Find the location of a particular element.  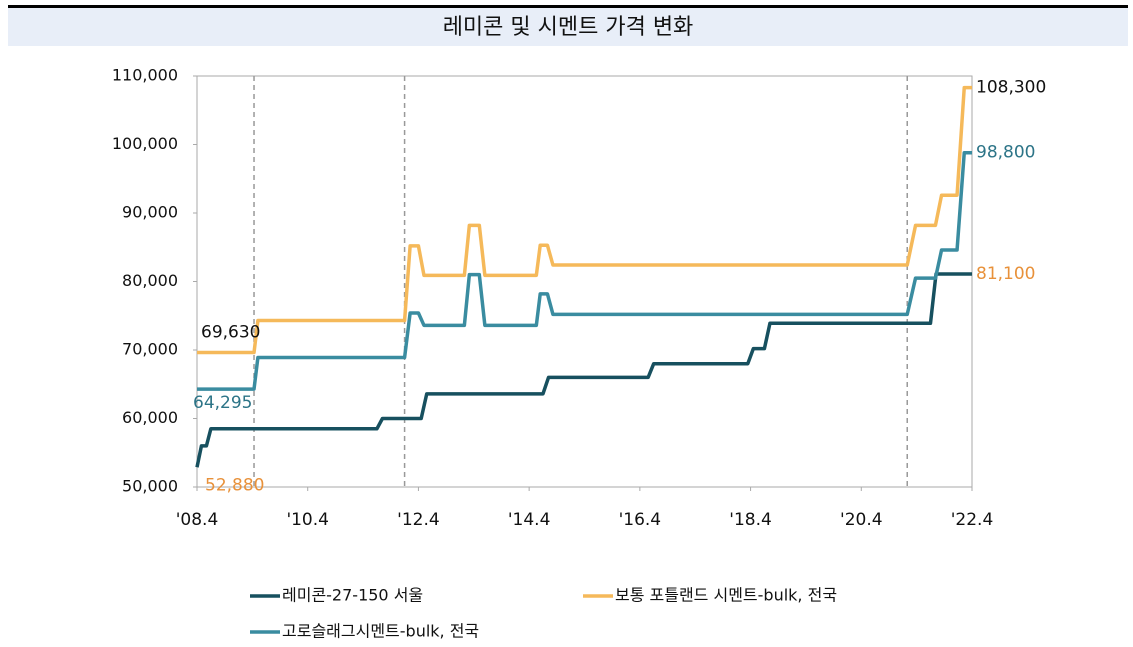

x-tick-label: '10.4 is located at coordinates (307, 520).